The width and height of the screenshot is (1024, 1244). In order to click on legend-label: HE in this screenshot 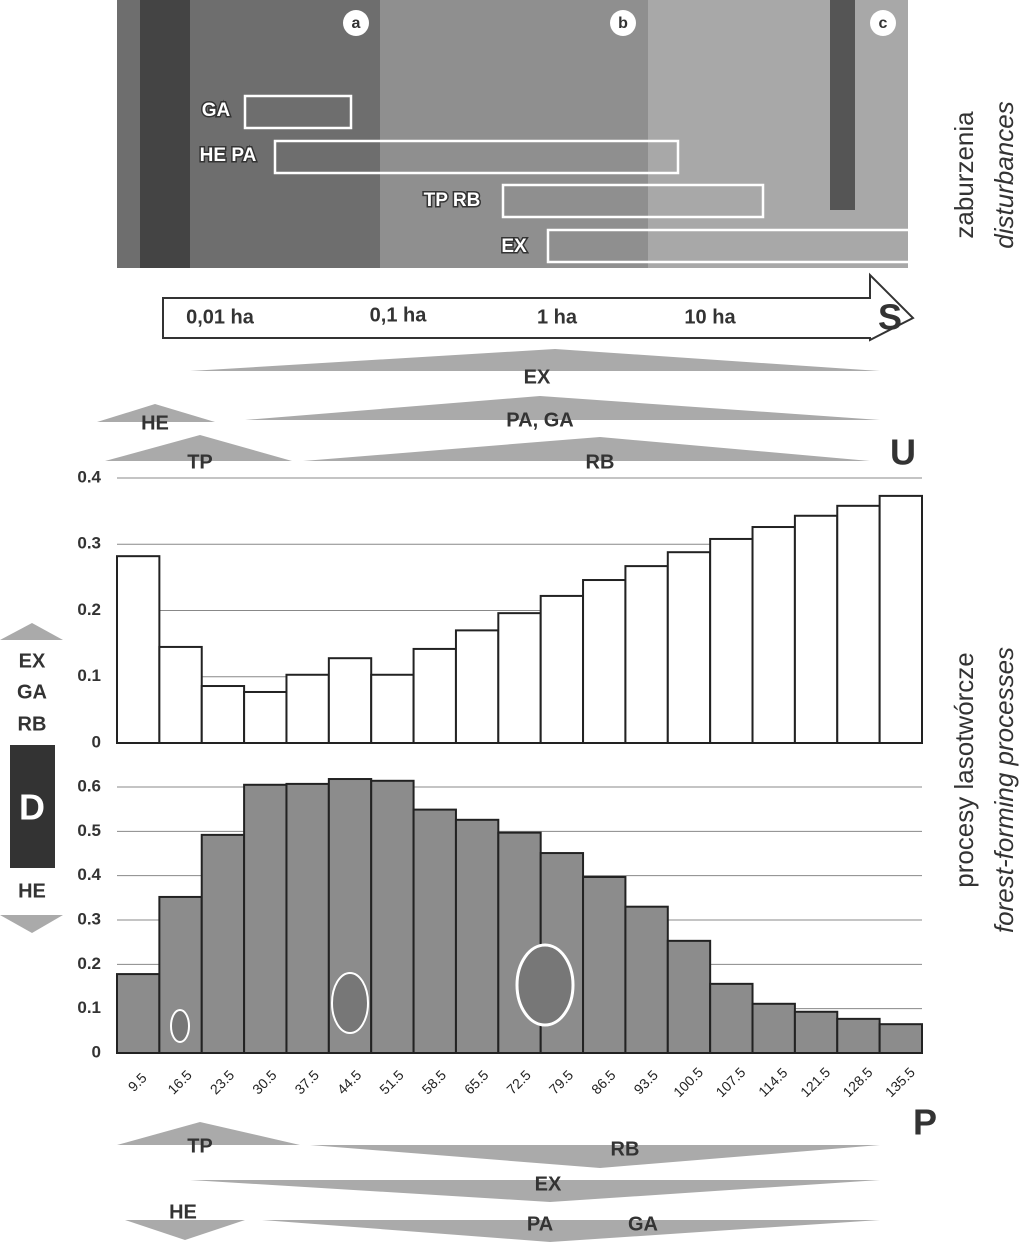, I will do `click(32, 891)`.